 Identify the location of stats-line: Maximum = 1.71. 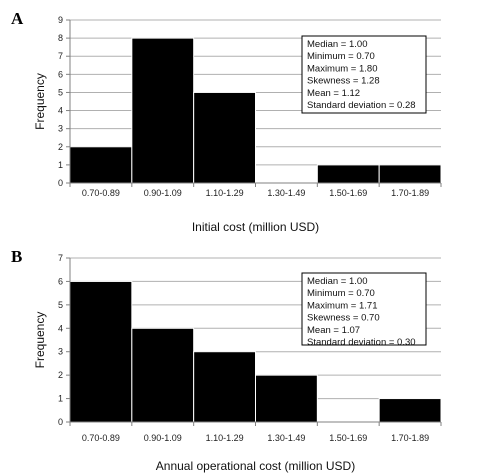
(342, 305).